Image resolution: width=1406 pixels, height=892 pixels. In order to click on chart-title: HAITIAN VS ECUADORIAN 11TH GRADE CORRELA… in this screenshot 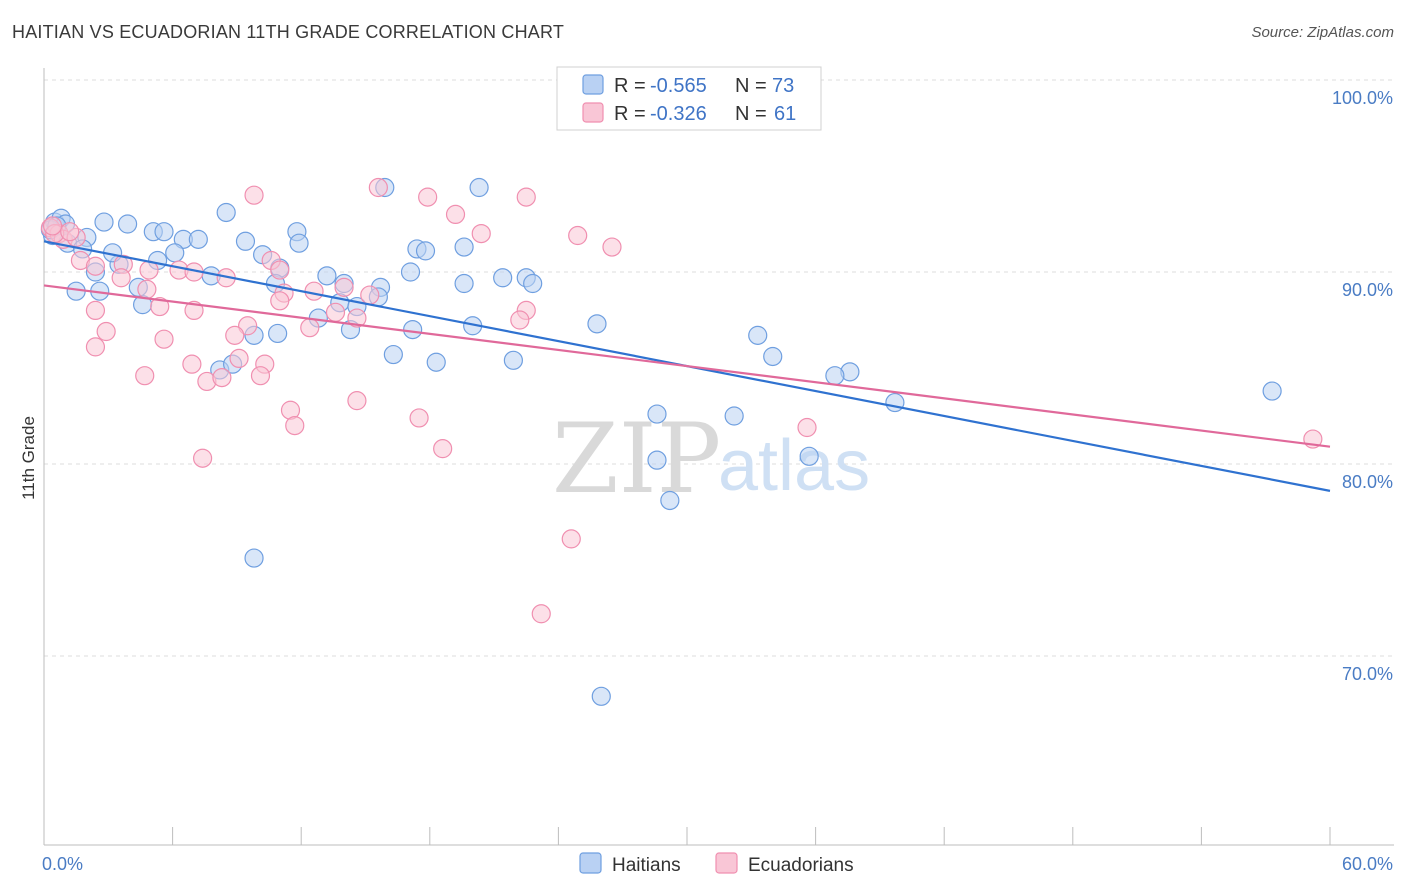, I will do `click(288, 32)`.